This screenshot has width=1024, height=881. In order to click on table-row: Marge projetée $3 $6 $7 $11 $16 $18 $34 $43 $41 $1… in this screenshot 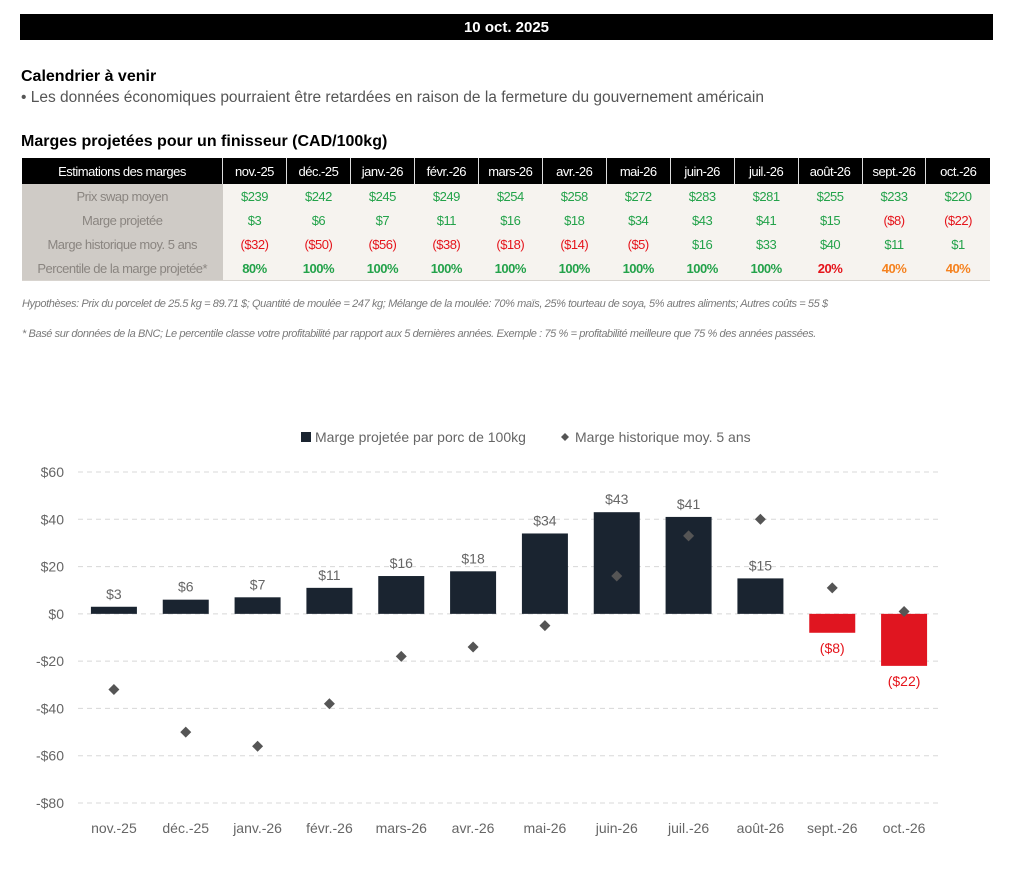, I will do `click(506, 220)`.